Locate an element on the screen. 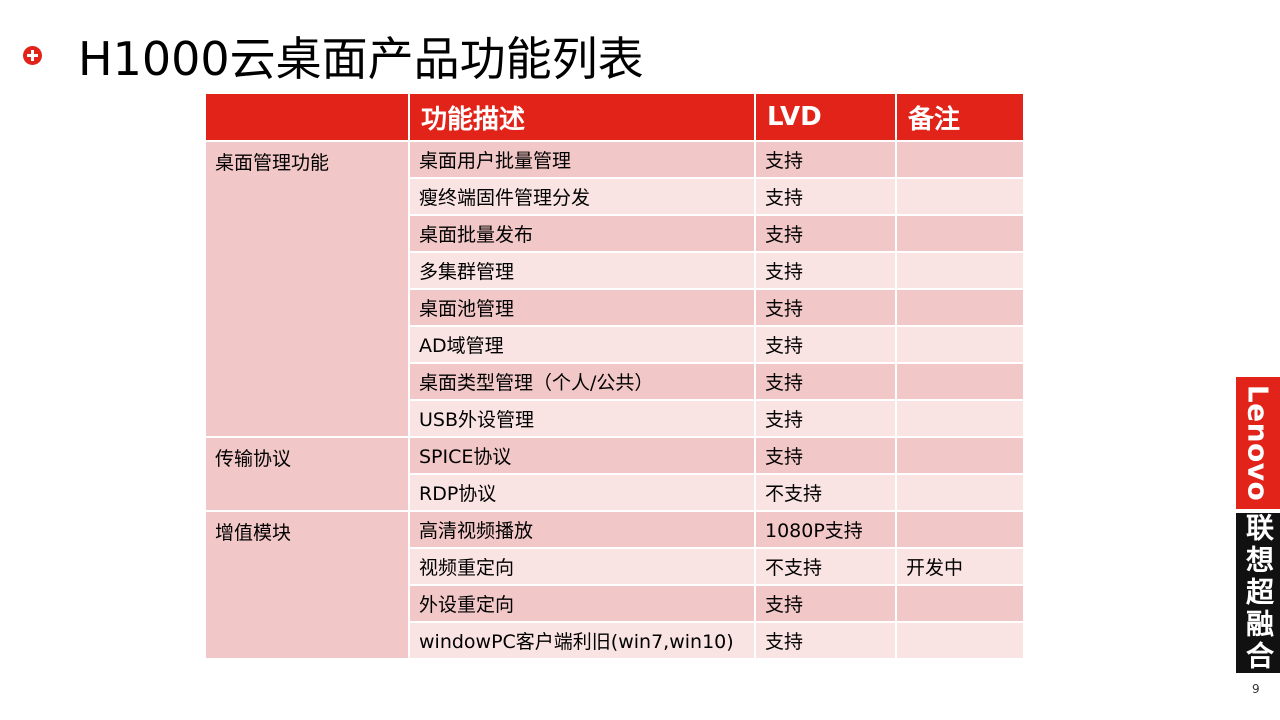 Image resolution: width=1280 pixels, height=720 pixels. table-header-row: 功能描述 LVD 备注 is located at coordinates (614, 117).